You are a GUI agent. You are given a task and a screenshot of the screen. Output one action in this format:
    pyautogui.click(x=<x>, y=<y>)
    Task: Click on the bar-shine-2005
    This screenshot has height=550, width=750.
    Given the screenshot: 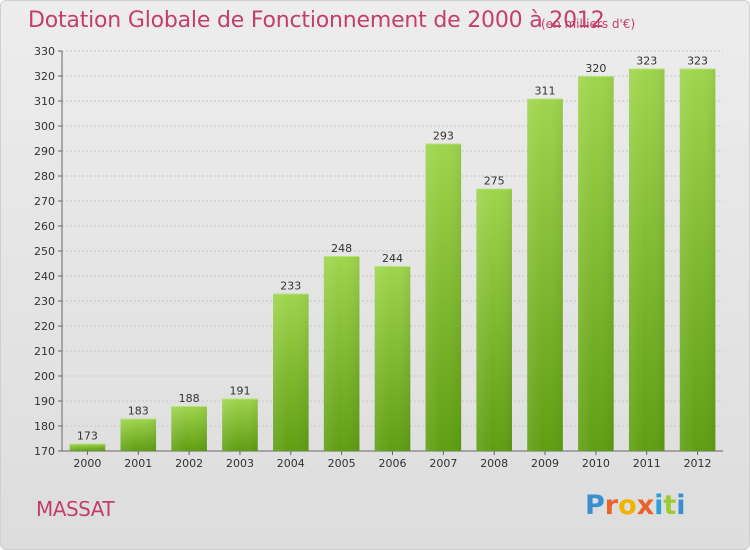 What is the action you would take?
    pyautogui.click(x=341, y=353)
    